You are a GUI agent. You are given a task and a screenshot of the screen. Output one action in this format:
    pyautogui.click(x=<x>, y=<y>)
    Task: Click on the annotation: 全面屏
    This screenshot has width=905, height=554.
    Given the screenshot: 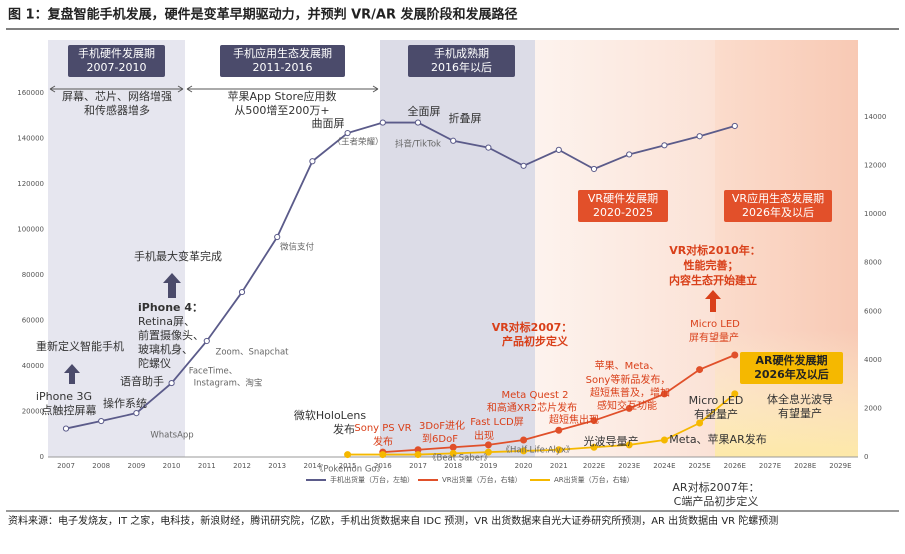 What is the action you would take?
    pyautogui.click(x=424, y=111)
    